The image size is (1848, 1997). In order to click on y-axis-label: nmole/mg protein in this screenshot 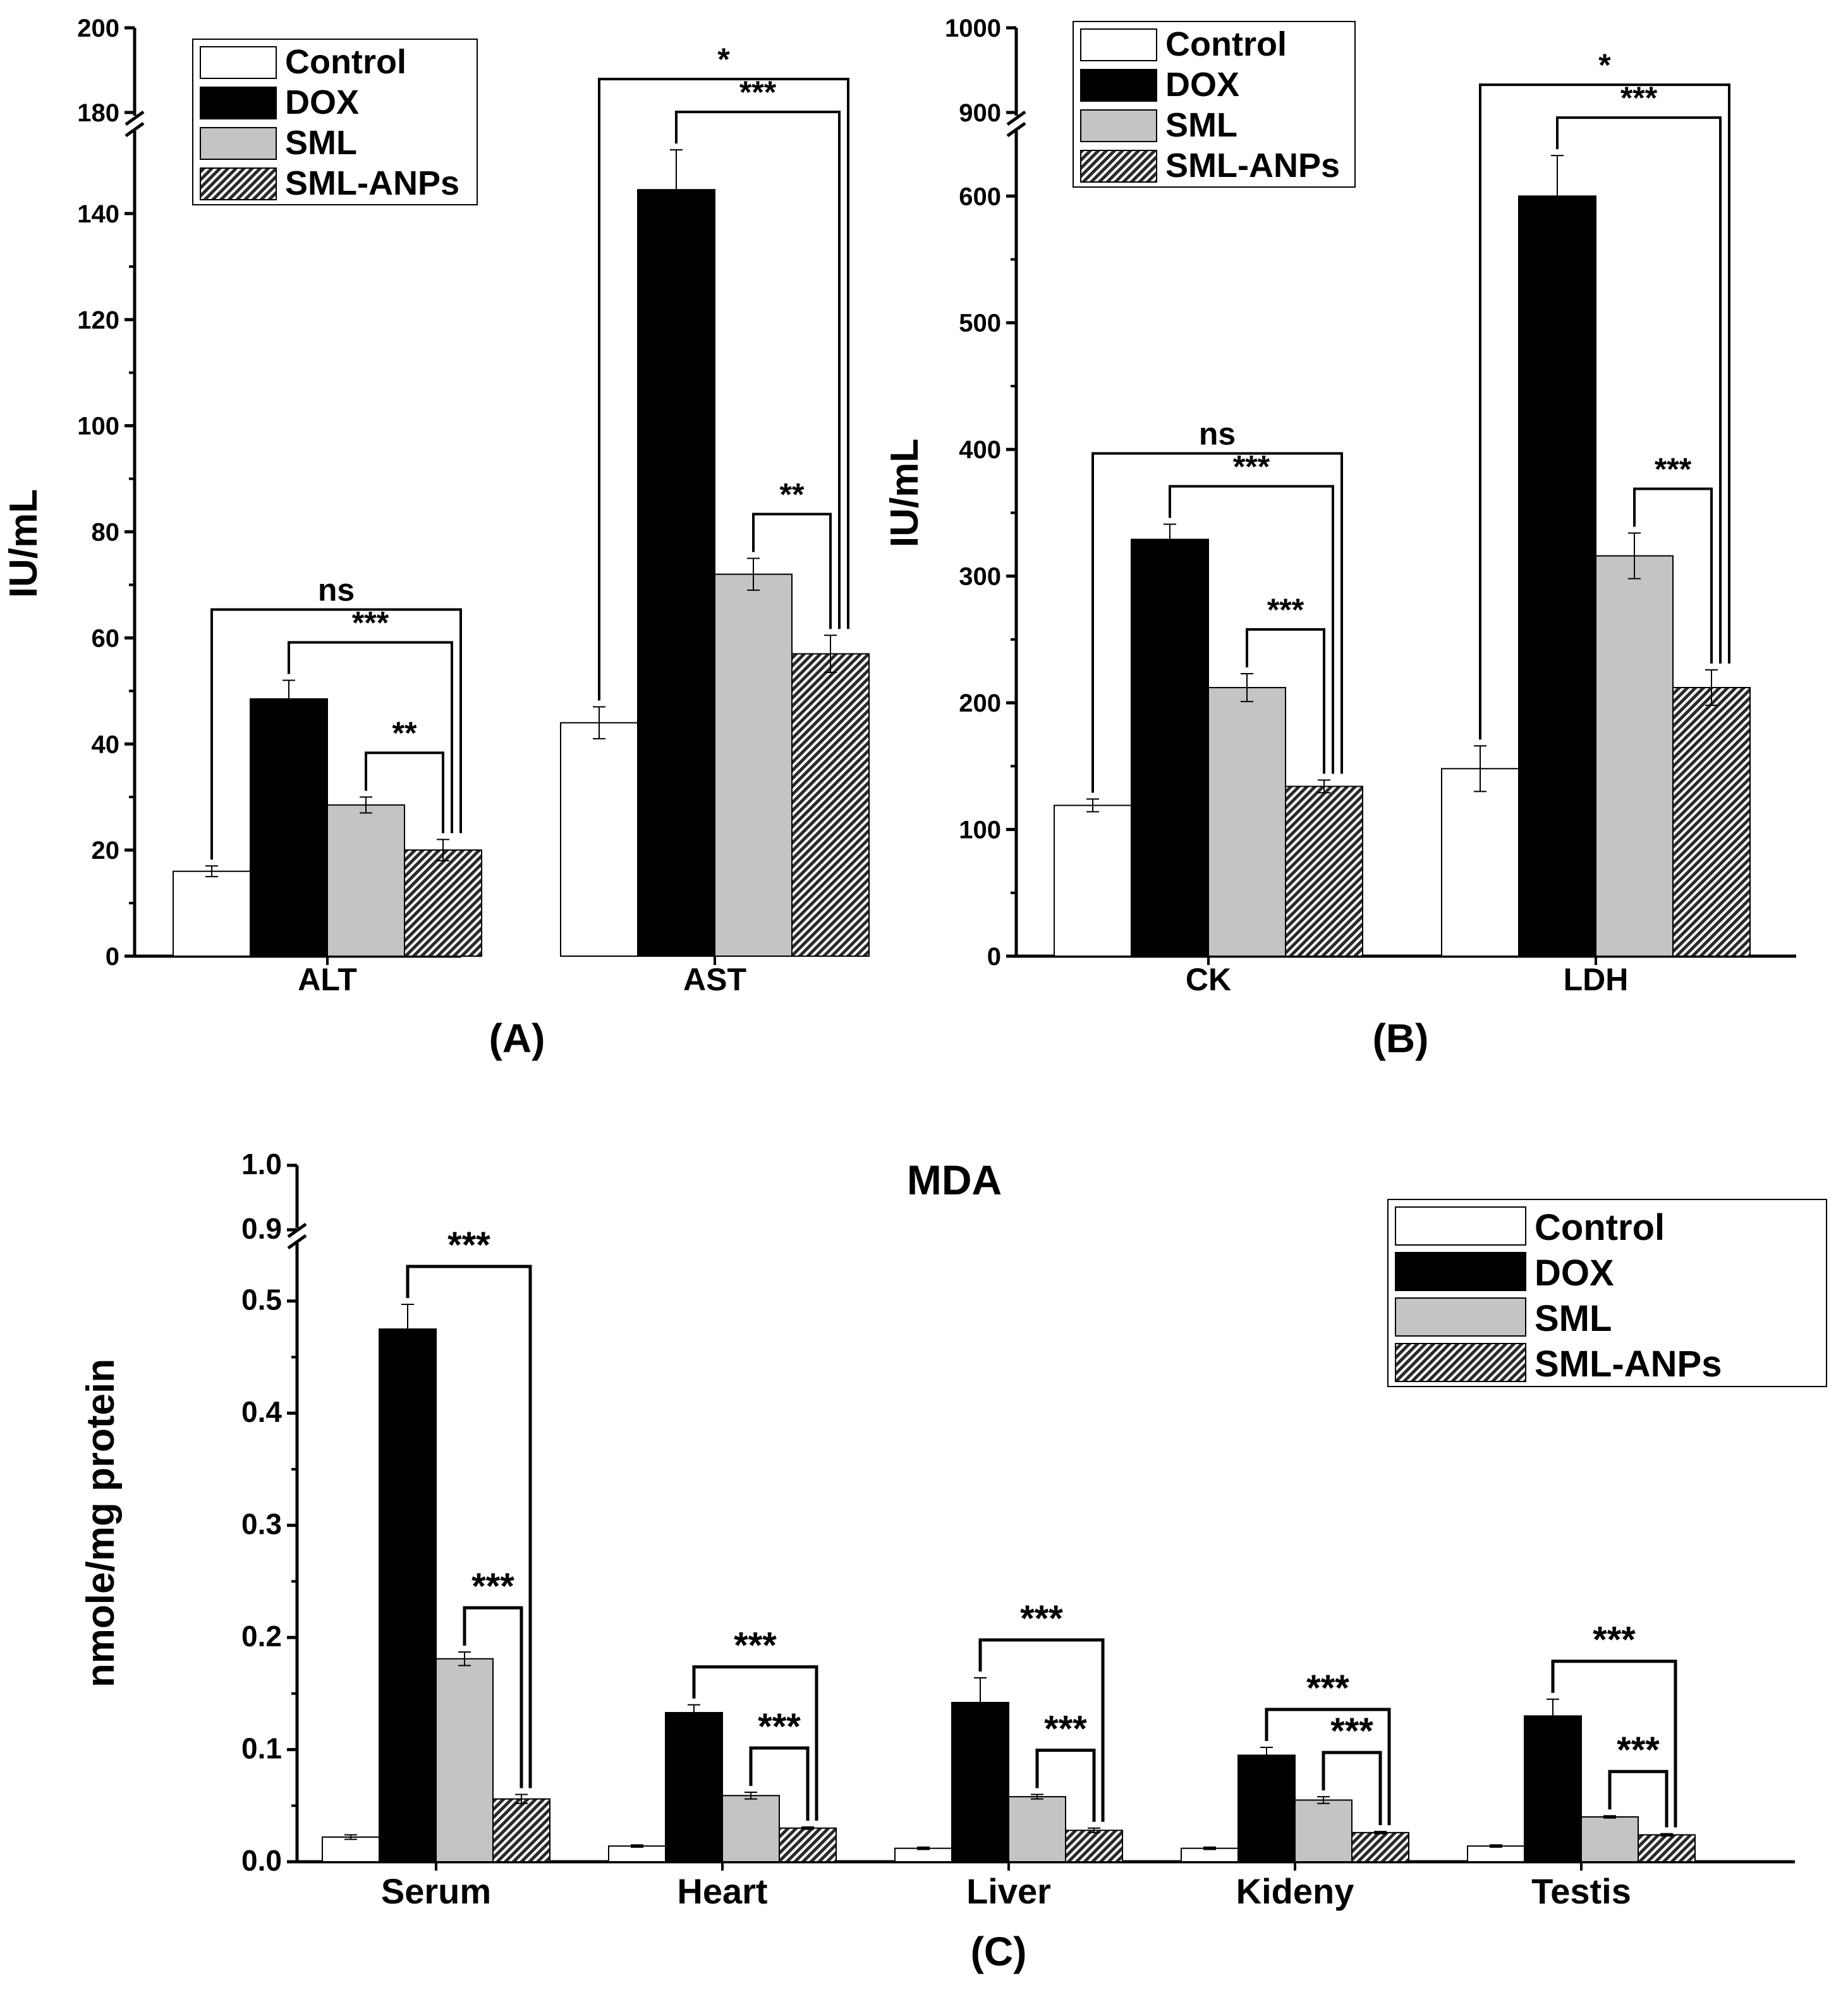, I will do `click(101, 1523)`.